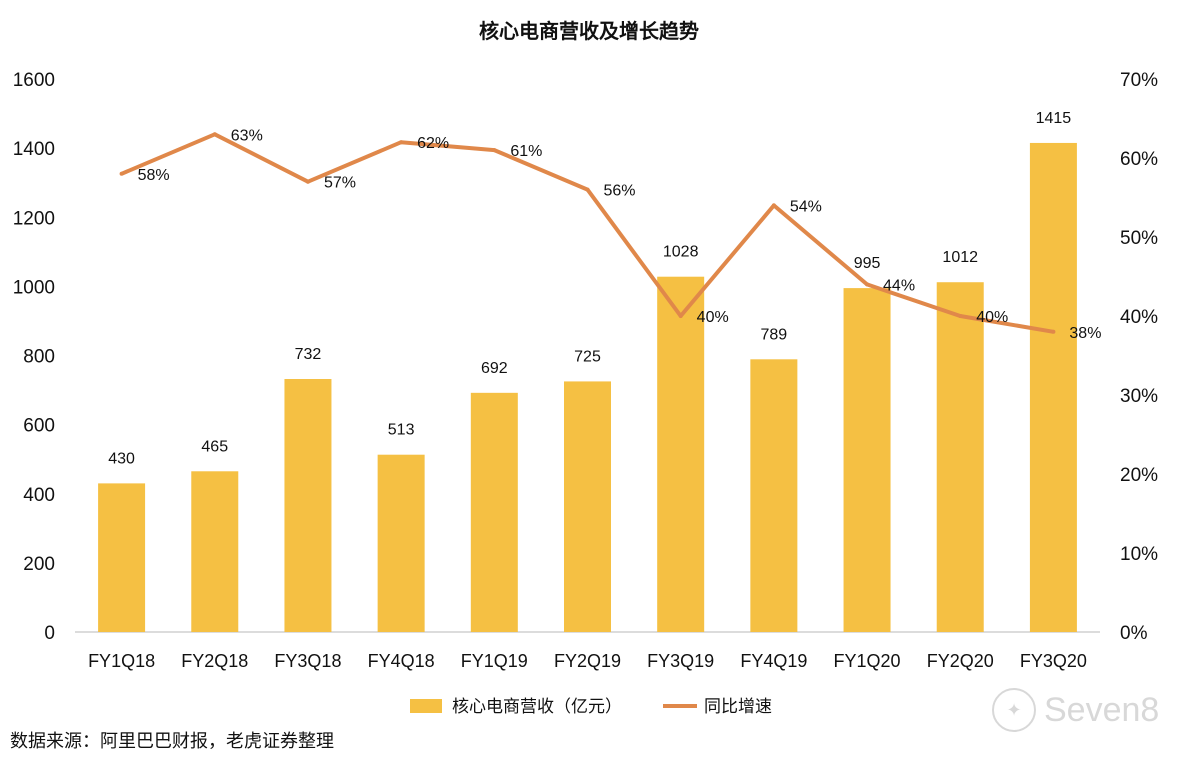  Describe the element at coordinates (1139, 396) in the screenshot. I see `right-axis-tick-label: 30%` at that location.